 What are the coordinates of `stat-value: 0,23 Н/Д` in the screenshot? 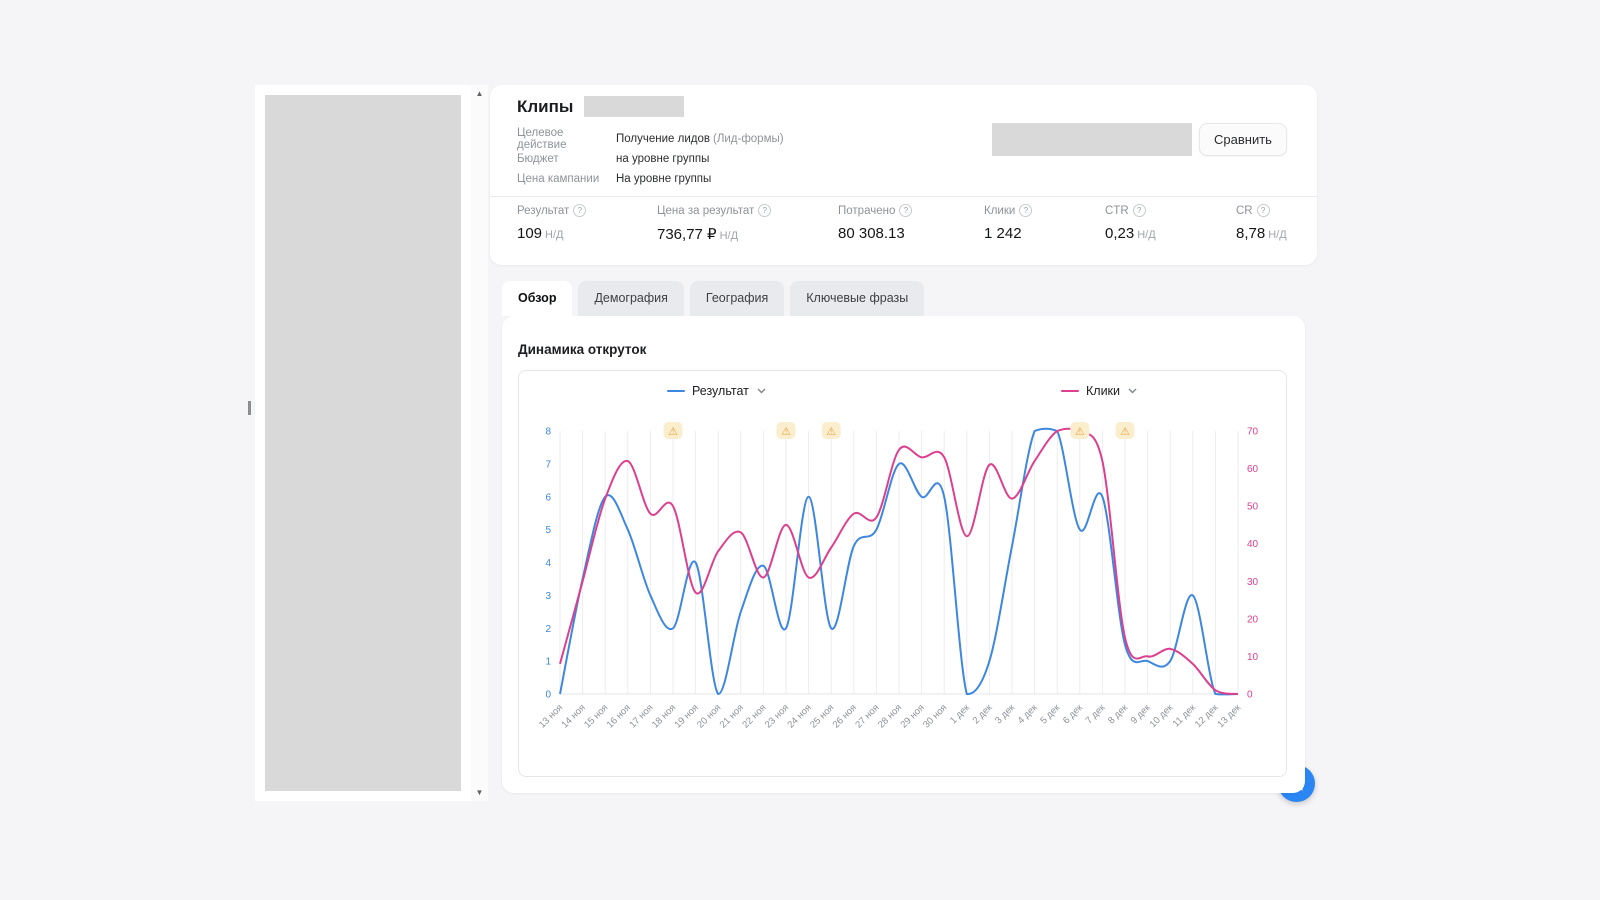 It's located at (1130, 233).